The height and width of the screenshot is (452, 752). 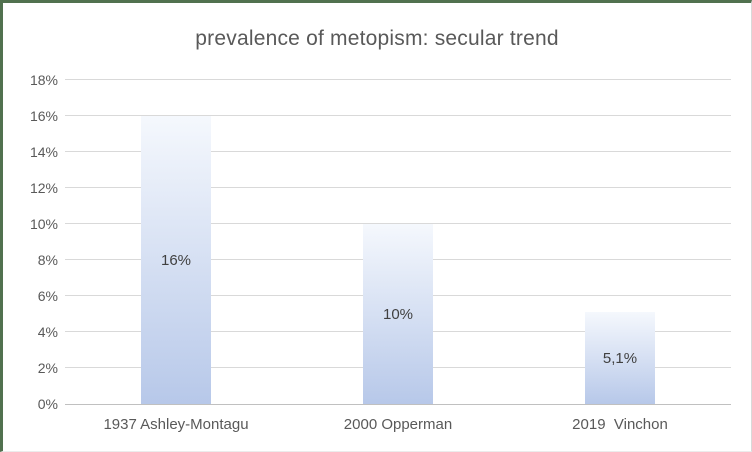 I want to click on category-label: 2000 Opperman, so click(x=398, y=424).